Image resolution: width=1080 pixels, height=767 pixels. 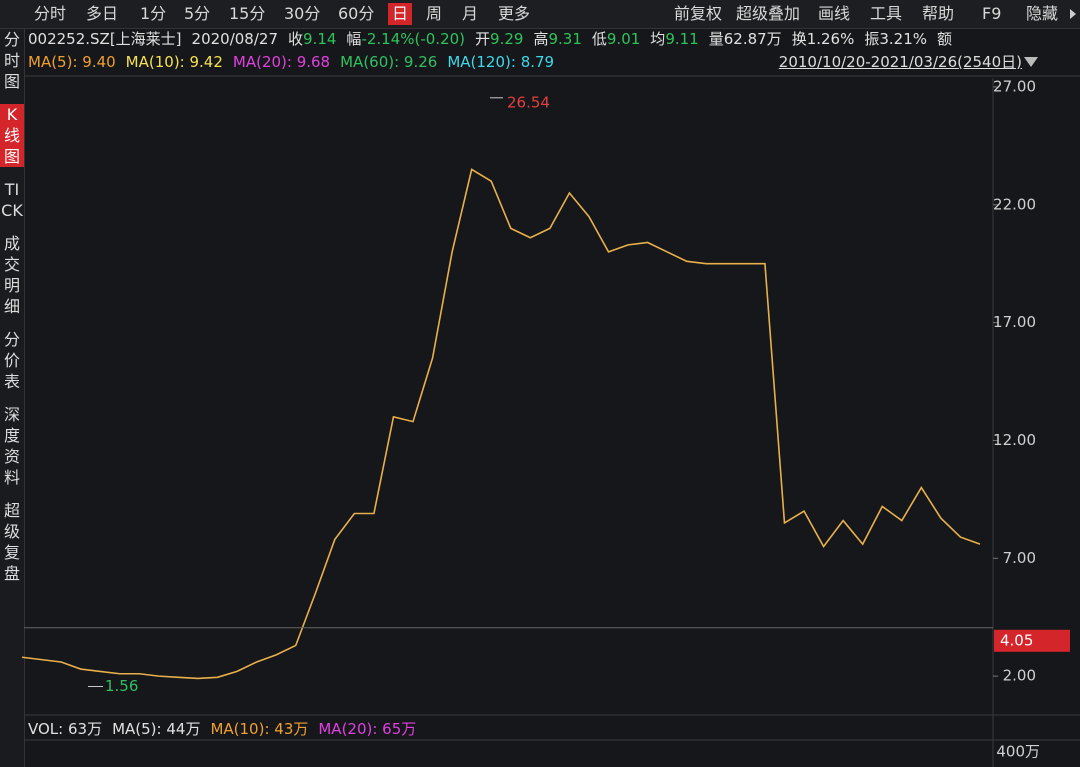 I want to click on quote-label: 幅, so click(x=354, y=39).